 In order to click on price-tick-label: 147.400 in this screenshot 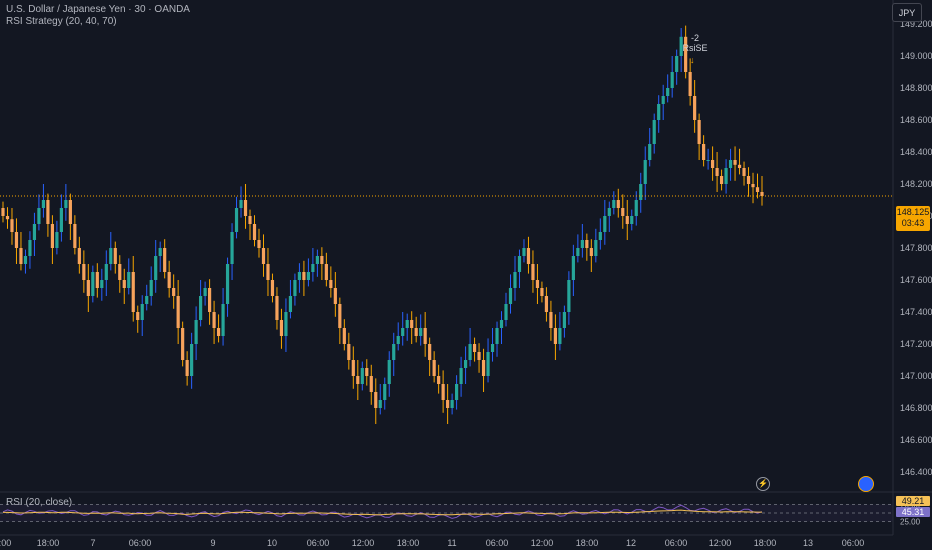, I will do `click(916, 312)`.